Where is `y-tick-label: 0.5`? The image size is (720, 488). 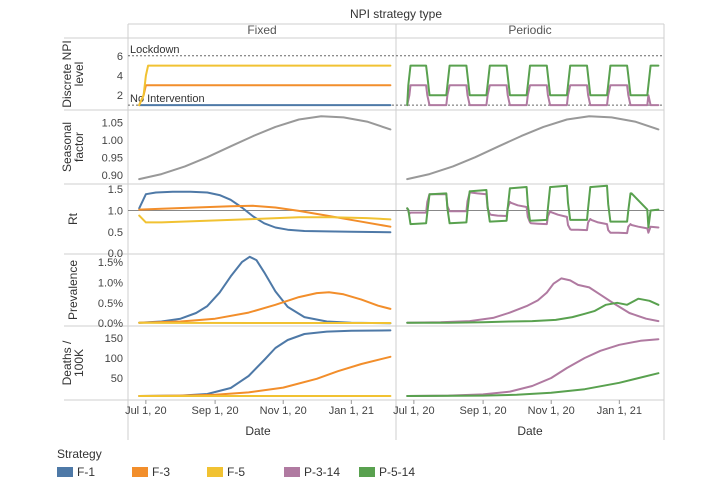
y-tick-label: 0.5 is located at coordinates (115, 233).